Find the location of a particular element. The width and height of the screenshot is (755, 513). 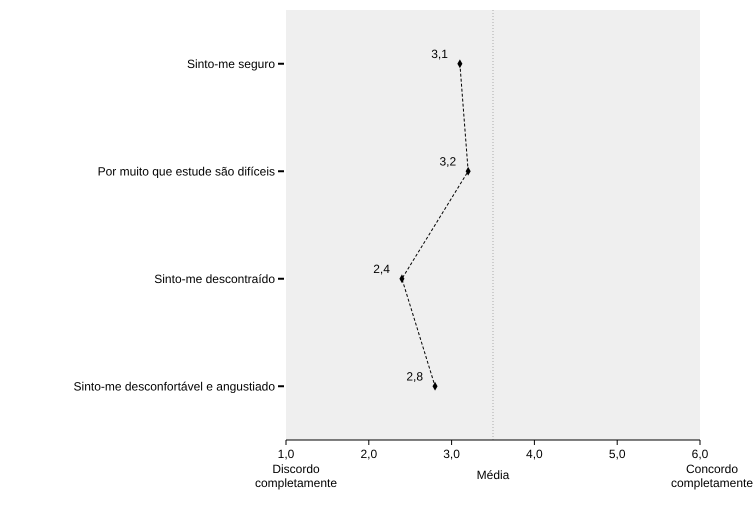

x-tick-label: 6,0 is located at coordinates (700, 454).